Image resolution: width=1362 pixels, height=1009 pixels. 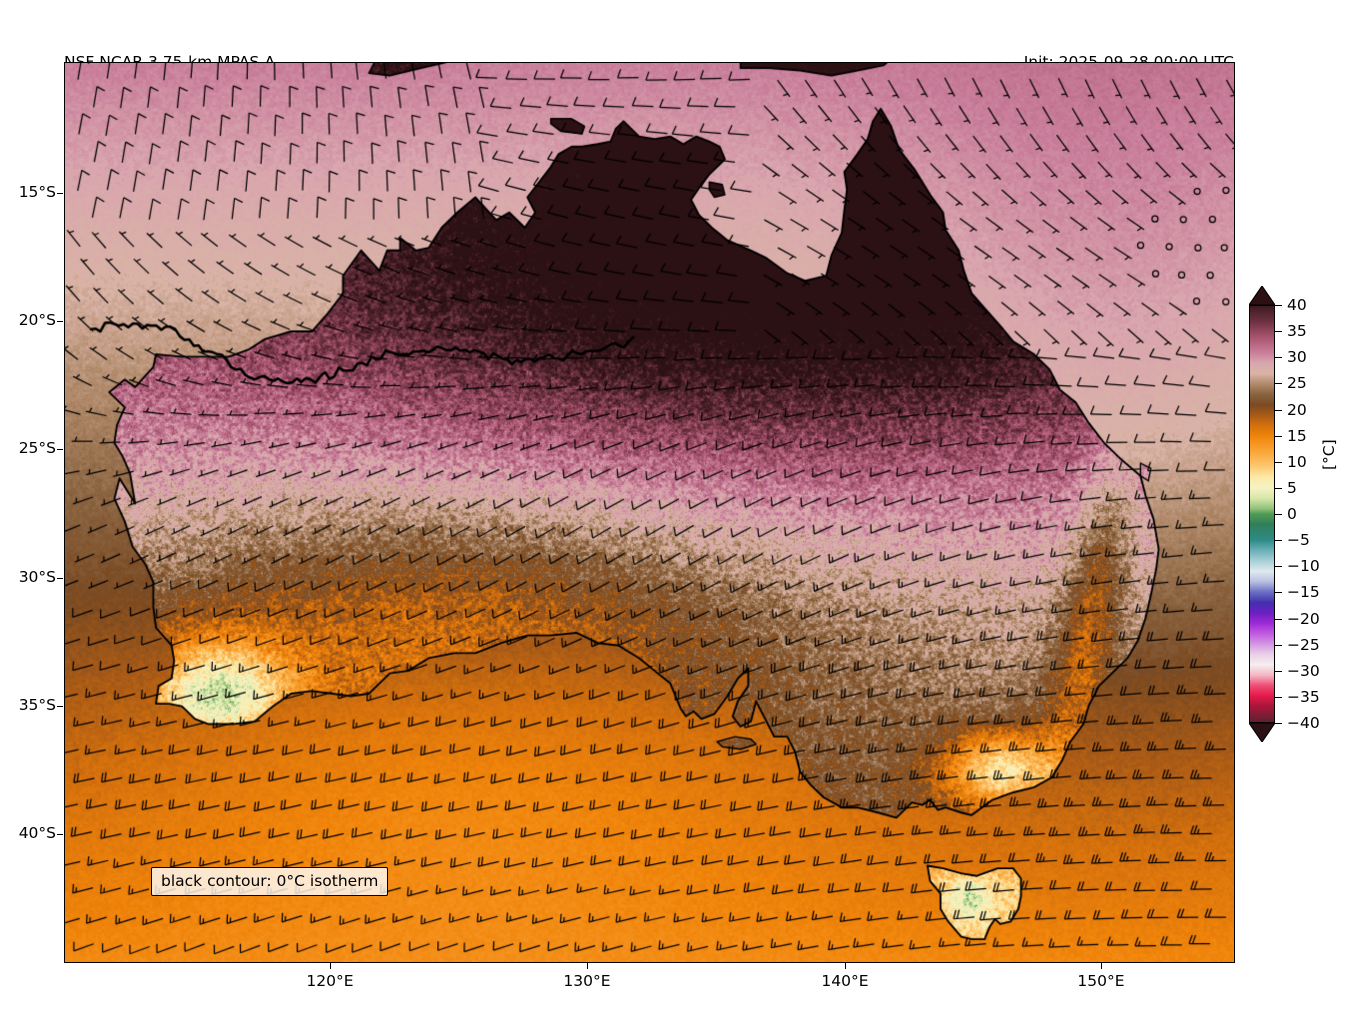 What do you see at coordinates (1101, 981) in the screenshot?
I see `lon-tick-label: 150°E` at bounding box center [1101, 981].